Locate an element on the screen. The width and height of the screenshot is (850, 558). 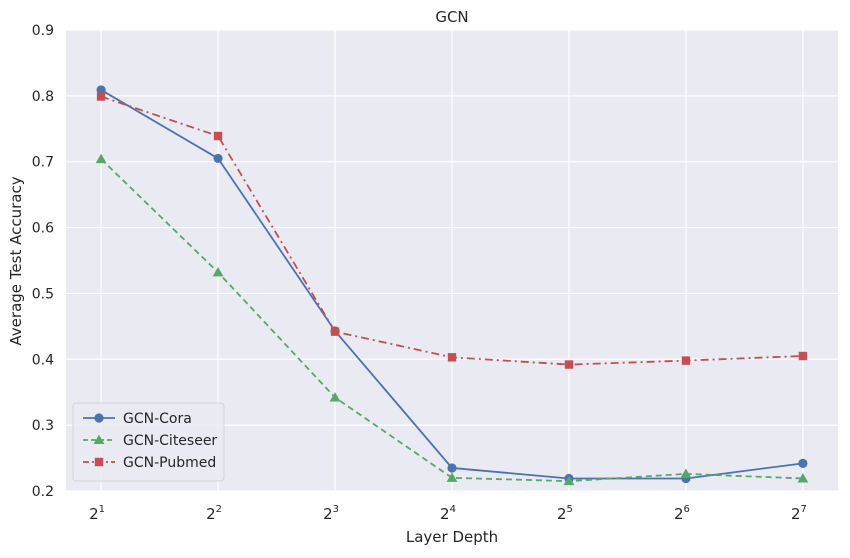
y-tick-label: 0.5 is located at coordinates (43, 294).